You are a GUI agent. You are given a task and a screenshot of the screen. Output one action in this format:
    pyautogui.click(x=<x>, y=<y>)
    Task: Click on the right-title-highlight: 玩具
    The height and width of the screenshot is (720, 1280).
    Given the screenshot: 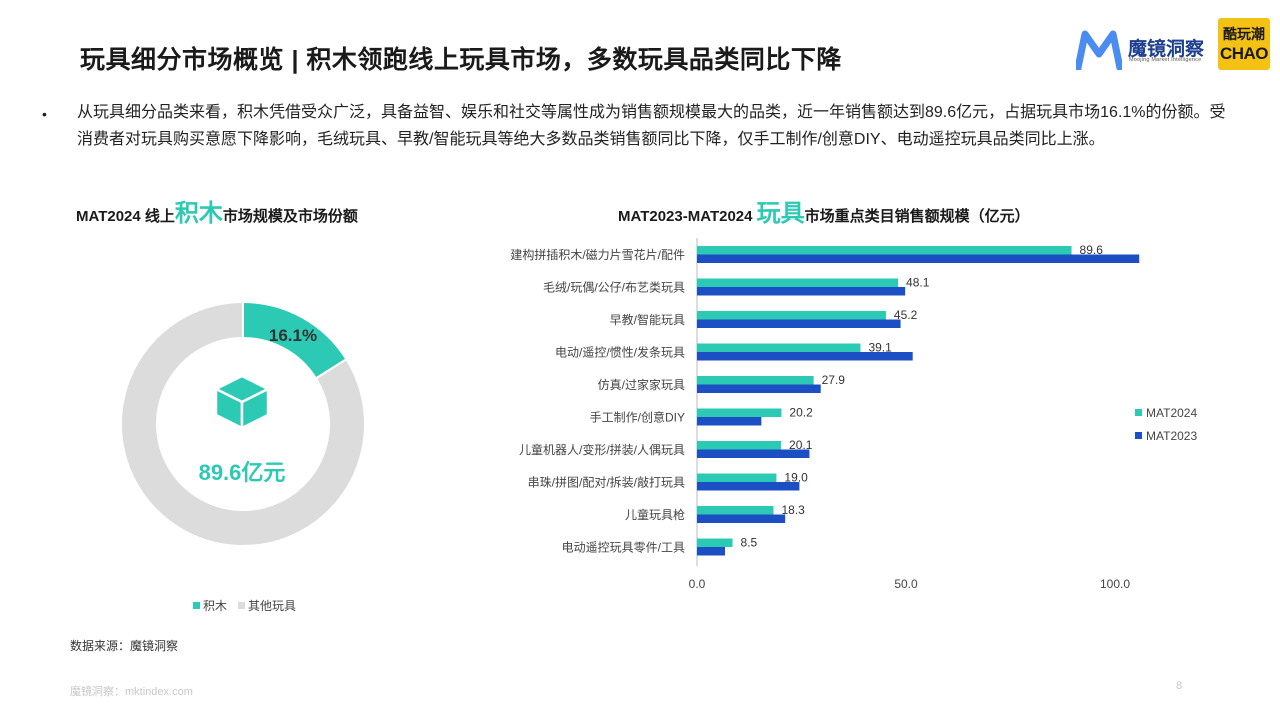 What is the action you would take?
    pyautogui.click(x=780, y=213)
    